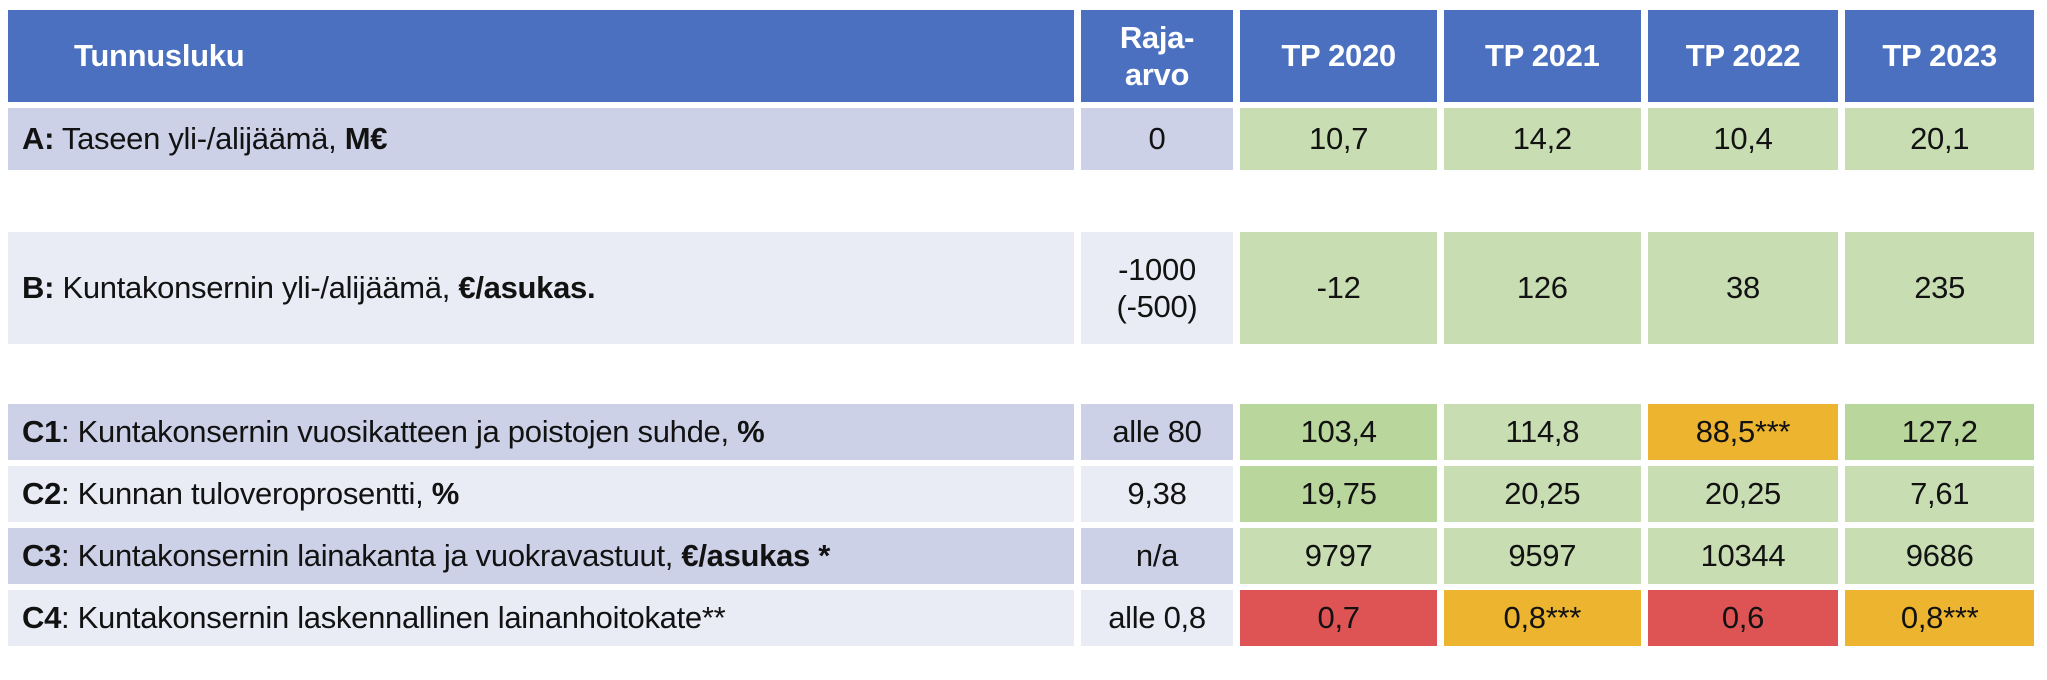 The width and height of the screenshot is (2047, 680). I want to click on value-cell-tp2020: 0,7, so click(1338, 618).